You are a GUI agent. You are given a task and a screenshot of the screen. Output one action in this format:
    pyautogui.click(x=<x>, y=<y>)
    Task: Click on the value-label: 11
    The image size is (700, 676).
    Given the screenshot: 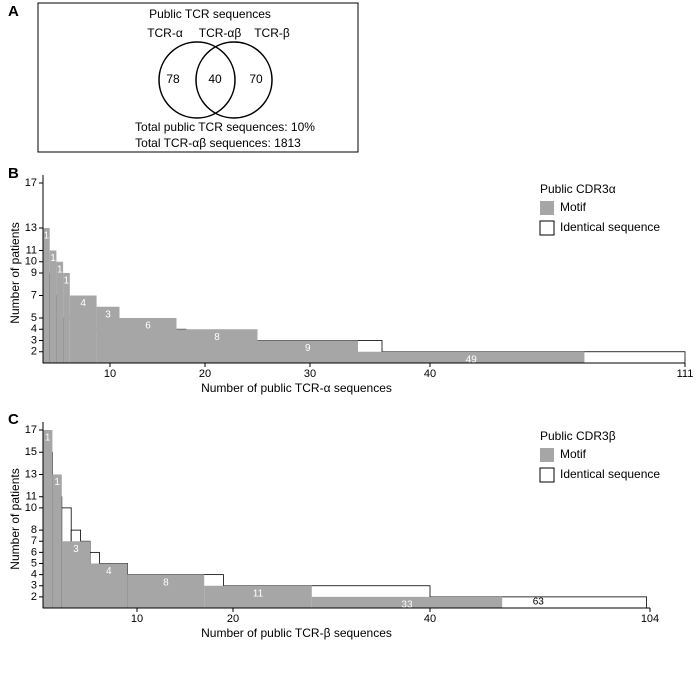 What is the action you would take?
    pyautogui.click(x=258, y=593)
    